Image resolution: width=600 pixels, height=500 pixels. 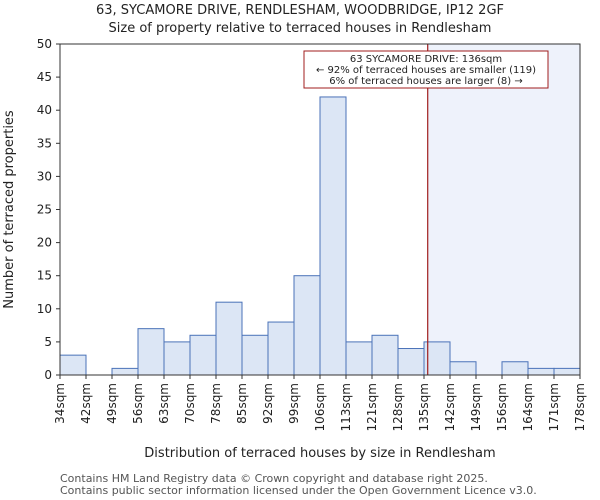 I want to click on y-axis-label: Number of terraced properties, so click(x=9, y=209).